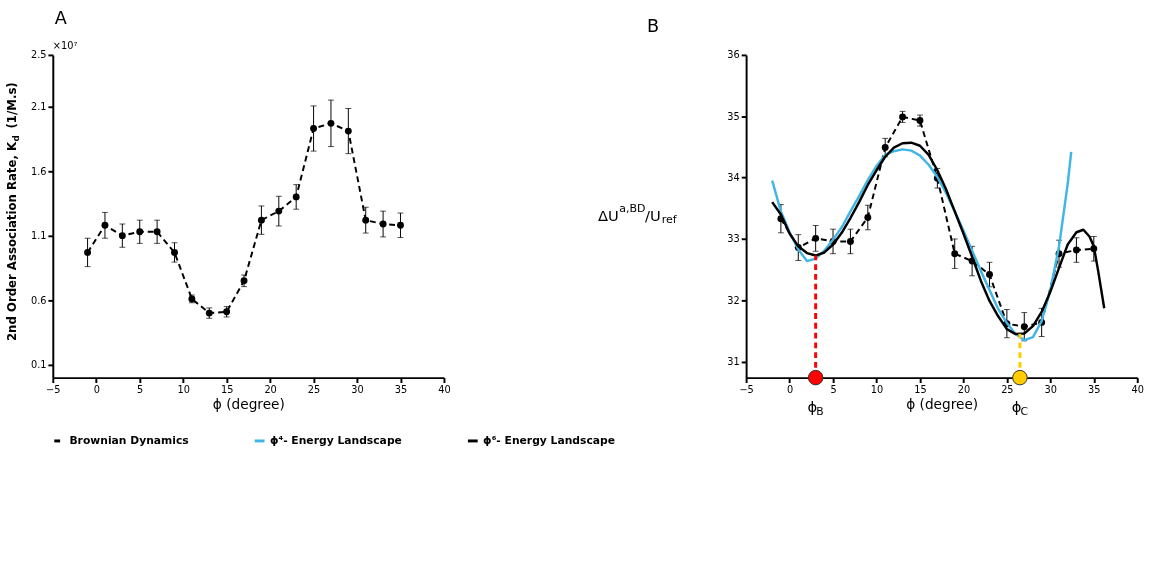  What do you see at coordinates (733, 178) in the screenshot?
I see `y-tick-label: 34` at bounding box center [733, 178].